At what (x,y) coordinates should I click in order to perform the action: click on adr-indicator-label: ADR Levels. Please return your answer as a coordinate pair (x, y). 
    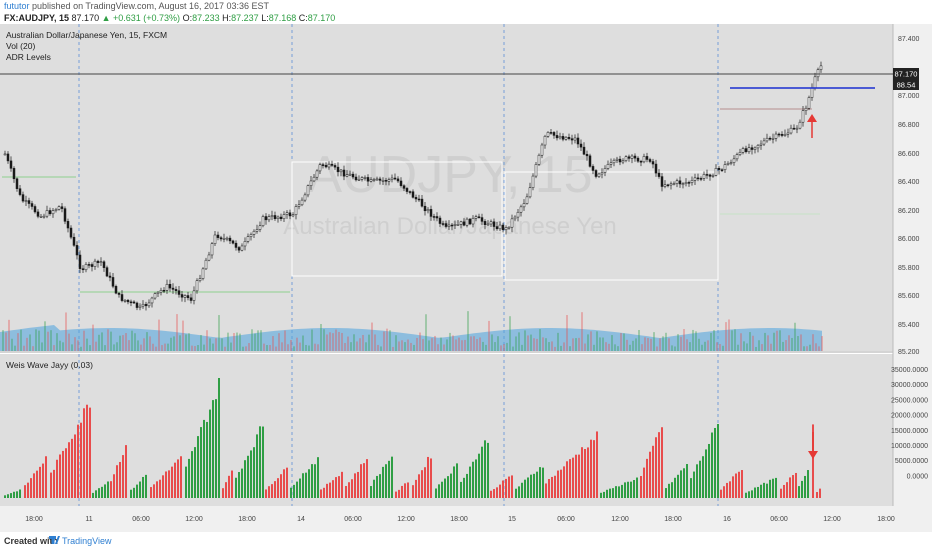
    Looking at the image, I should click on (28, 57).